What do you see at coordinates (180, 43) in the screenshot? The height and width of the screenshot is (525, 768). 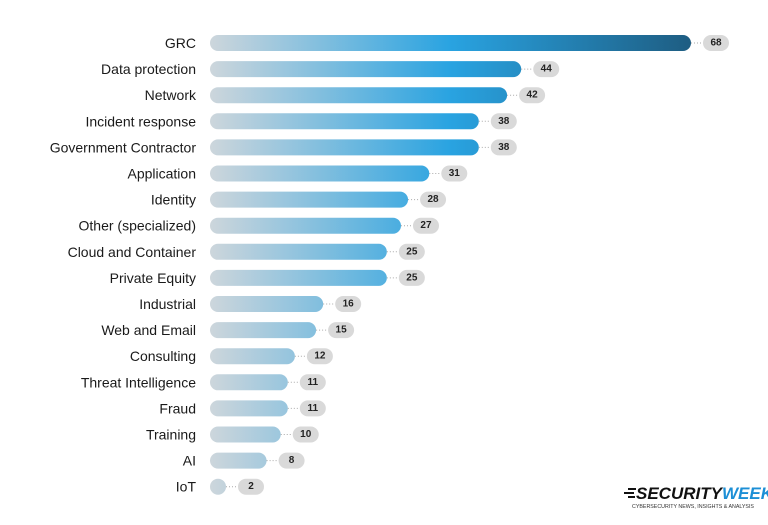 I see `category-label: GRC` at bounding box center [180, 43].